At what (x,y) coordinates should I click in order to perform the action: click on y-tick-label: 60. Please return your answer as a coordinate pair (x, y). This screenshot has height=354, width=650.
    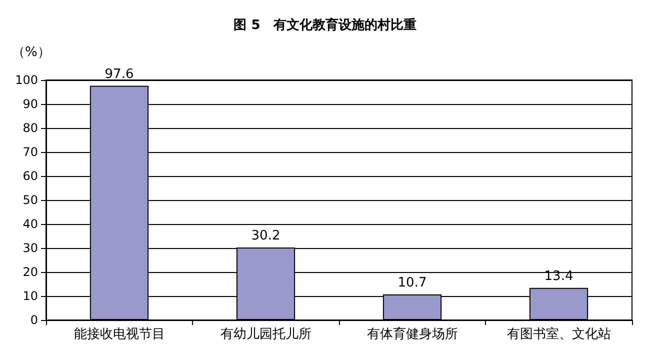
    Looking at the image, I should click on (30, 176).